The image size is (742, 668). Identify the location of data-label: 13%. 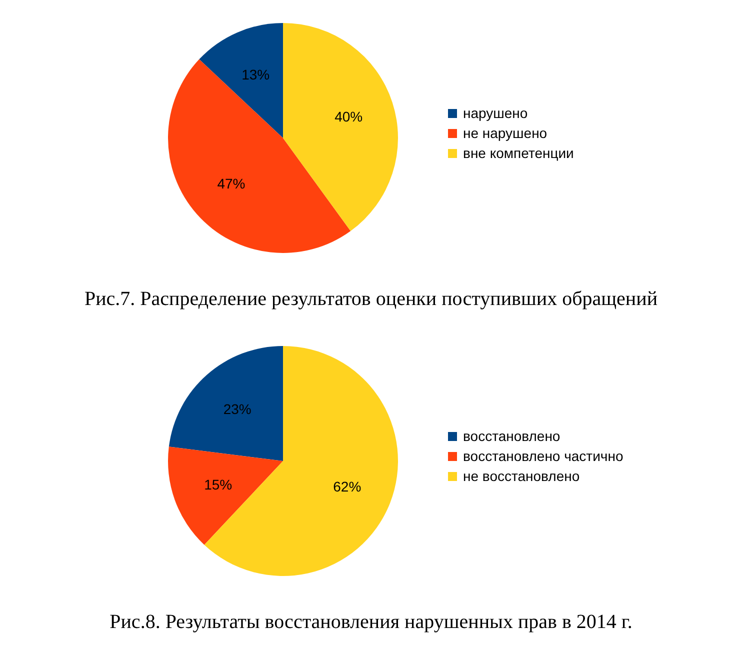
(256, 74).